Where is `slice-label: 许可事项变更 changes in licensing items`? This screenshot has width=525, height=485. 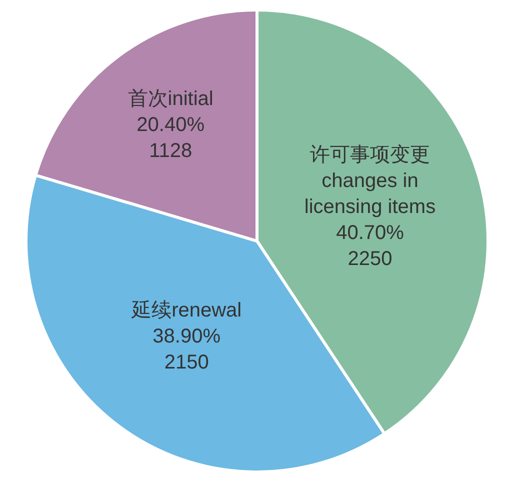 slice-label: 许可事项变更 changes in licensing items is located at coordinates (370, 181).